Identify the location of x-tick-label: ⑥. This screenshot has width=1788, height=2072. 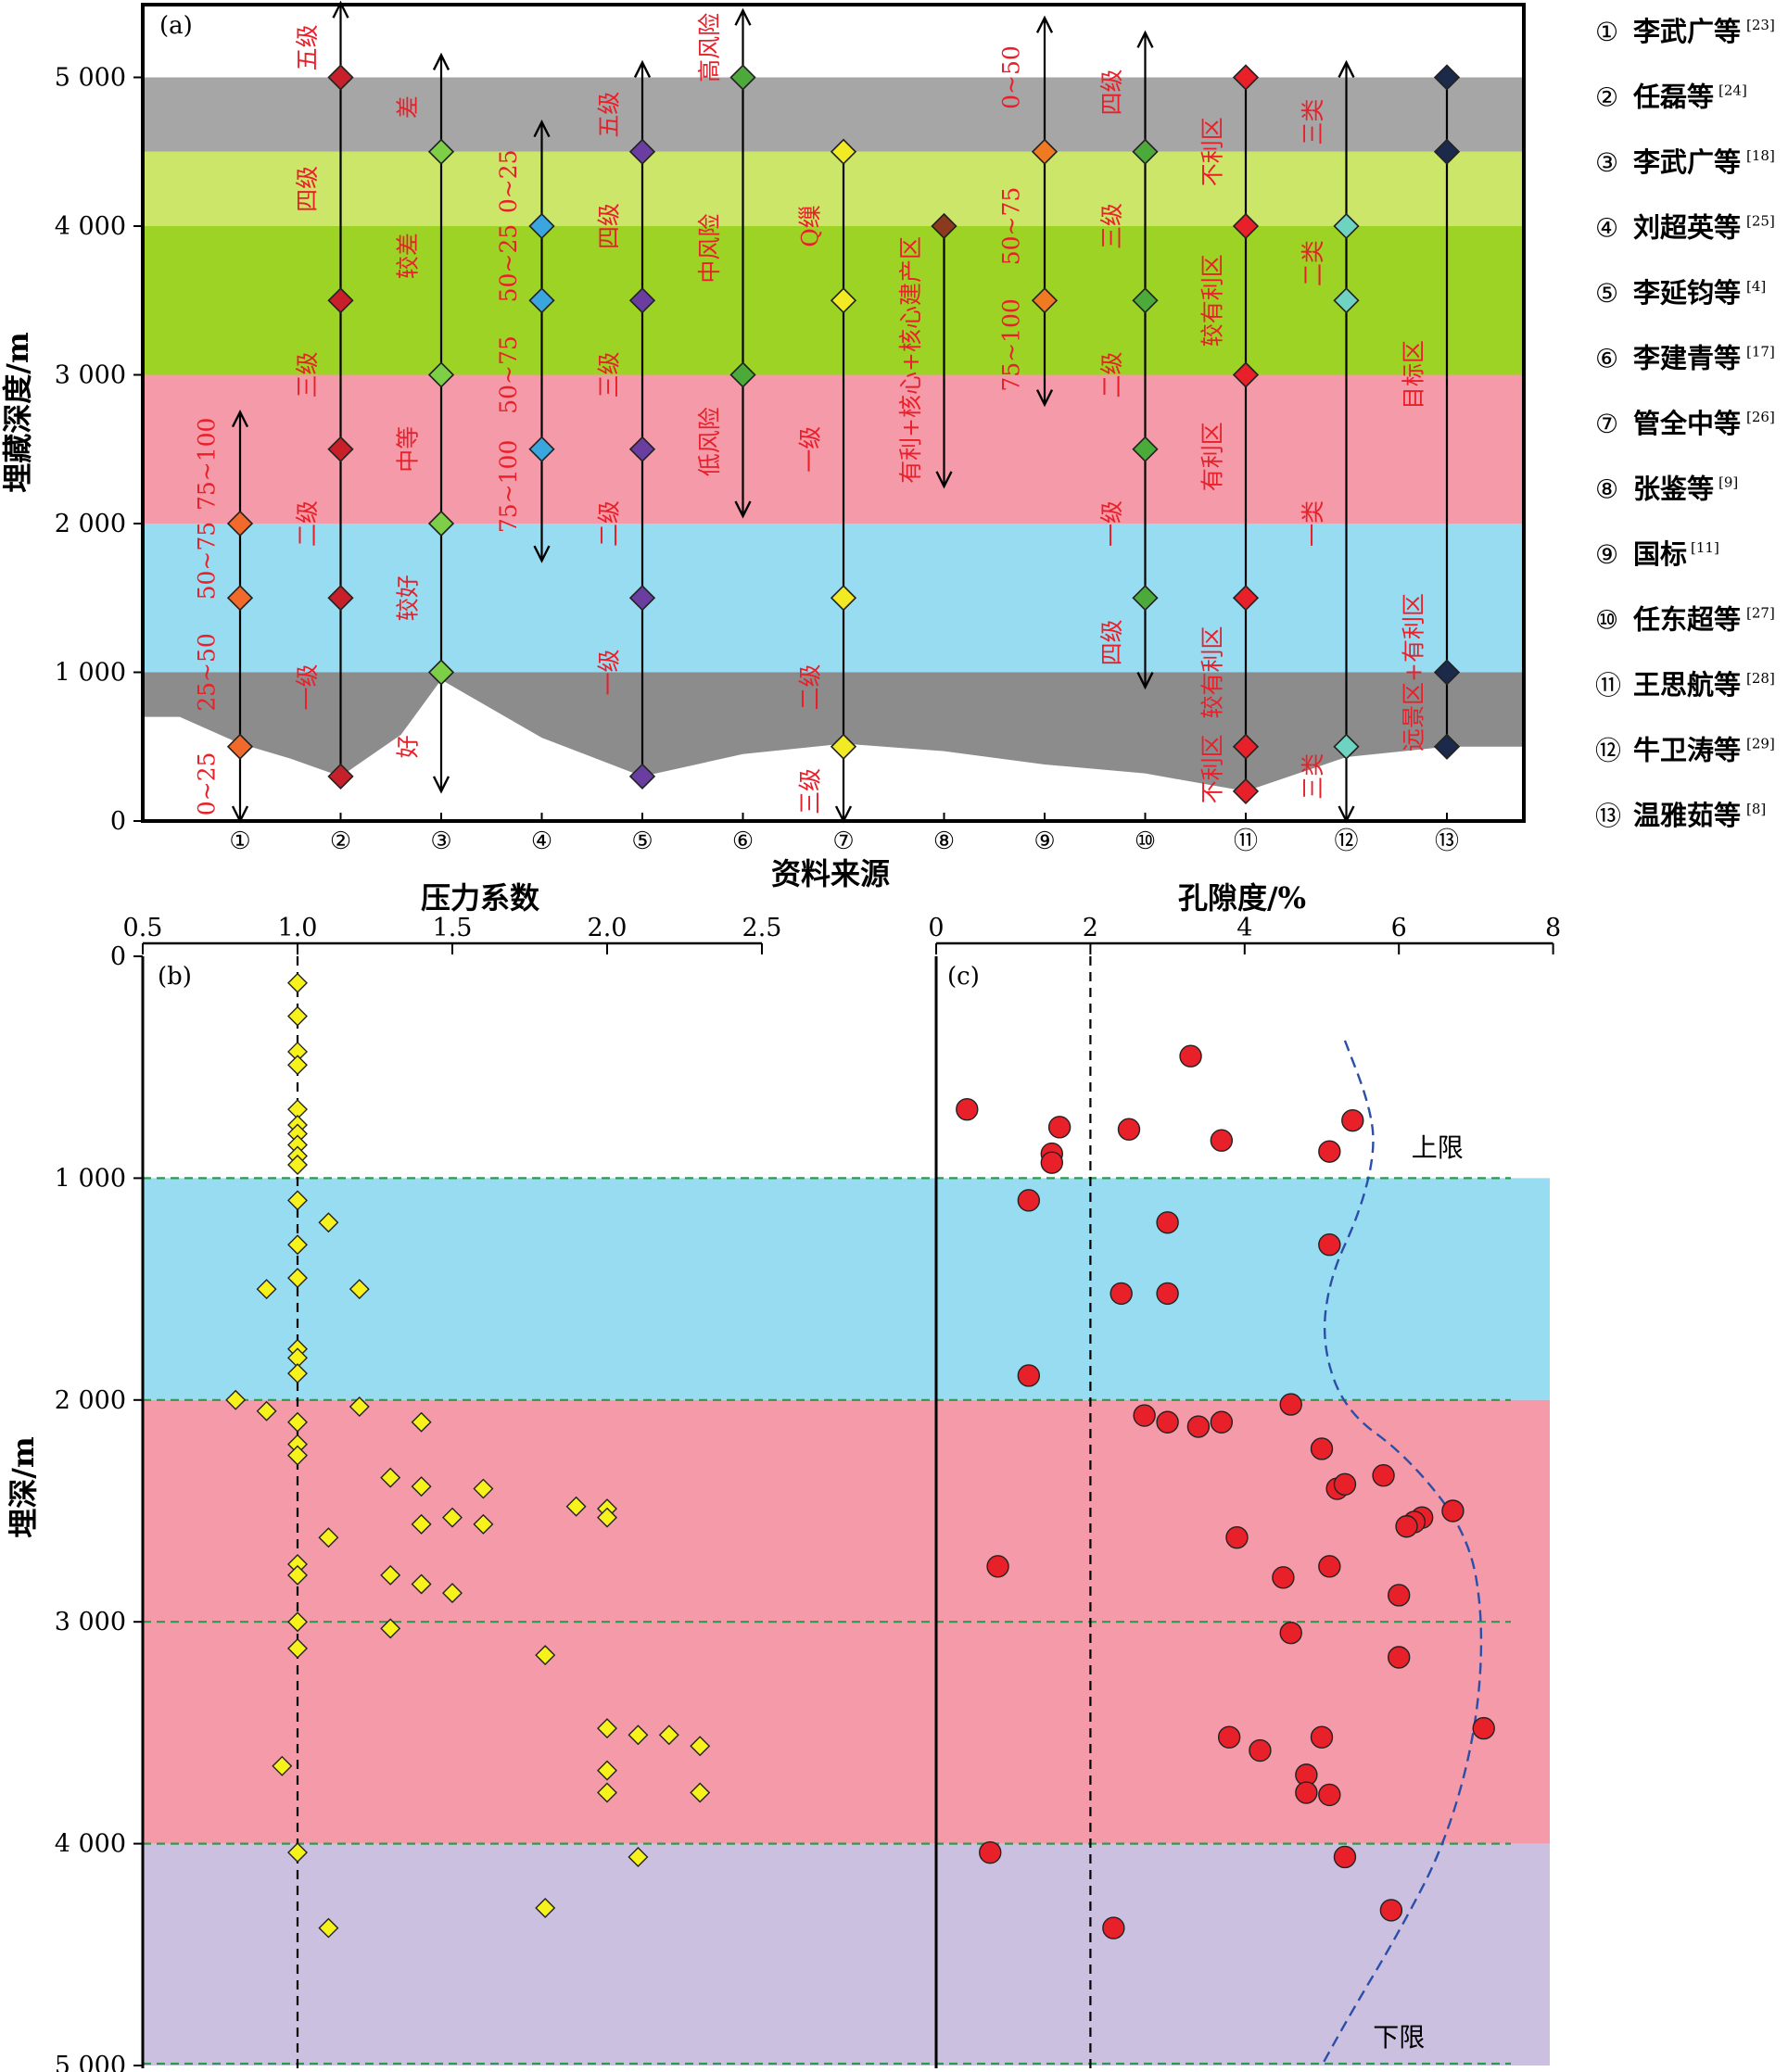
(743, 841).